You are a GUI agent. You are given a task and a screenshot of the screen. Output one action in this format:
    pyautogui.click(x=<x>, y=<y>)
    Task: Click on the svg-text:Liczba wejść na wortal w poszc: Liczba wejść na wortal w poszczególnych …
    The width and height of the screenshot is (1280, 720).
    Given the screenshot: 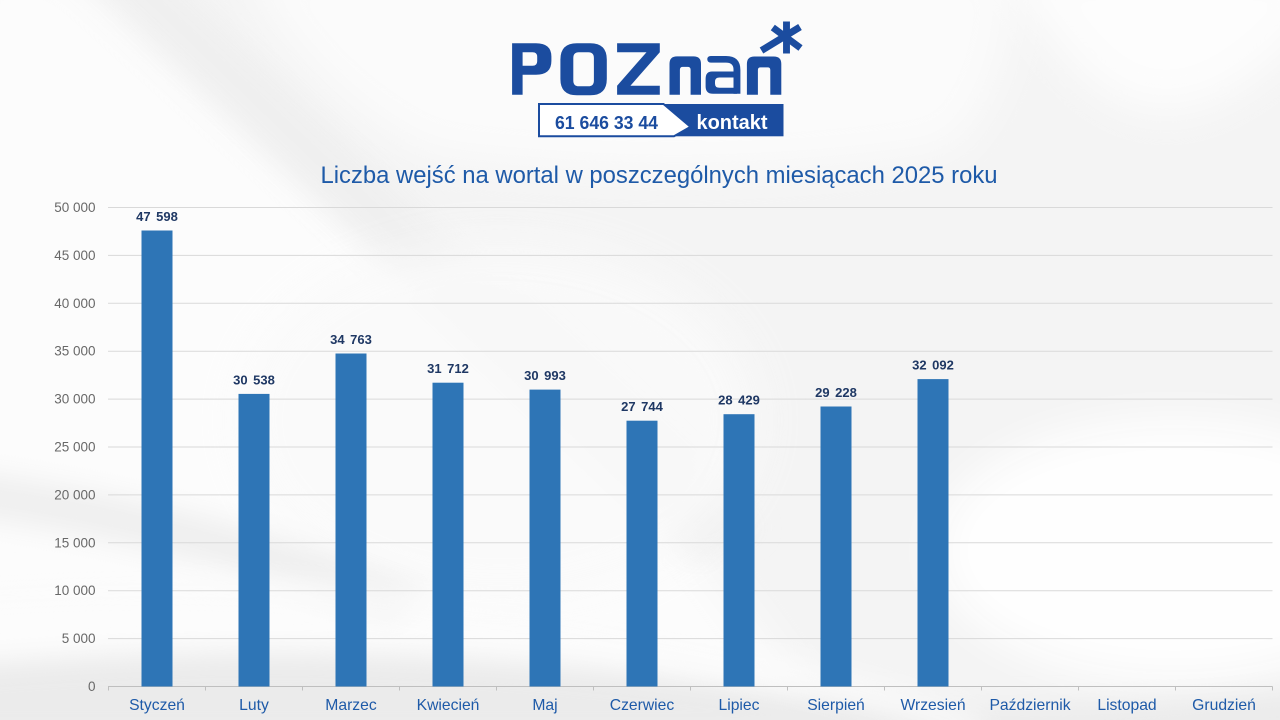 What is the action you would take?
    pyautogui.click(x=659, y=175)
    